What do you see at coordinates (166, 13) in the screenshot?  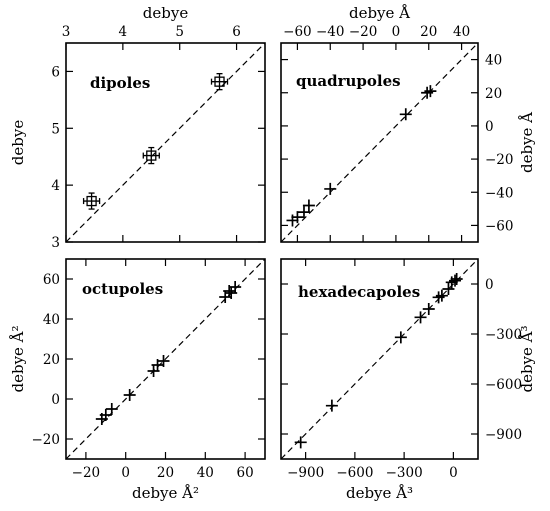 I see `x-axis-title: debye` at bounding box center [166, 13].